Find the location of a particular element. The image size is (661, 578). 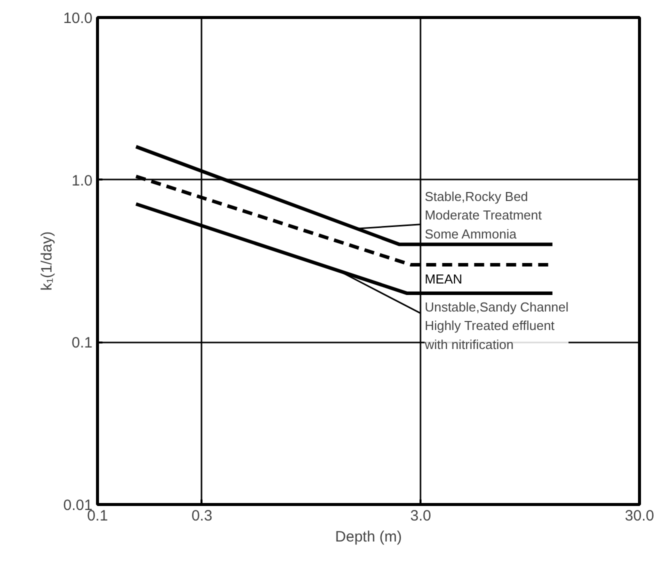

x-tick-label: 3.0 is located at coordinates (421, 516).